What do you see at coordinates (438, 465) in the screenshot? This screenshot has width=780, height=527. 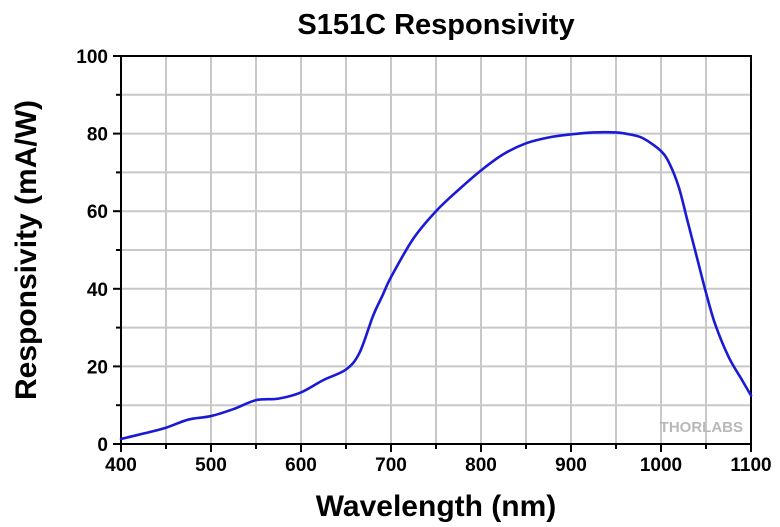 I see `x-tick-labels: 400 500 600 700 800 900 1000 1100` at bounding box center [438, 465].